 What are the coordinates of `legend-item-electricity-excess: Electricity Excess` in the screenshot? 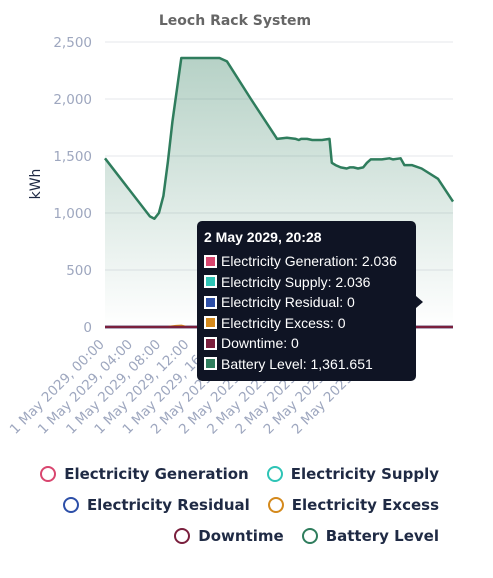 It's located at (353, 504).